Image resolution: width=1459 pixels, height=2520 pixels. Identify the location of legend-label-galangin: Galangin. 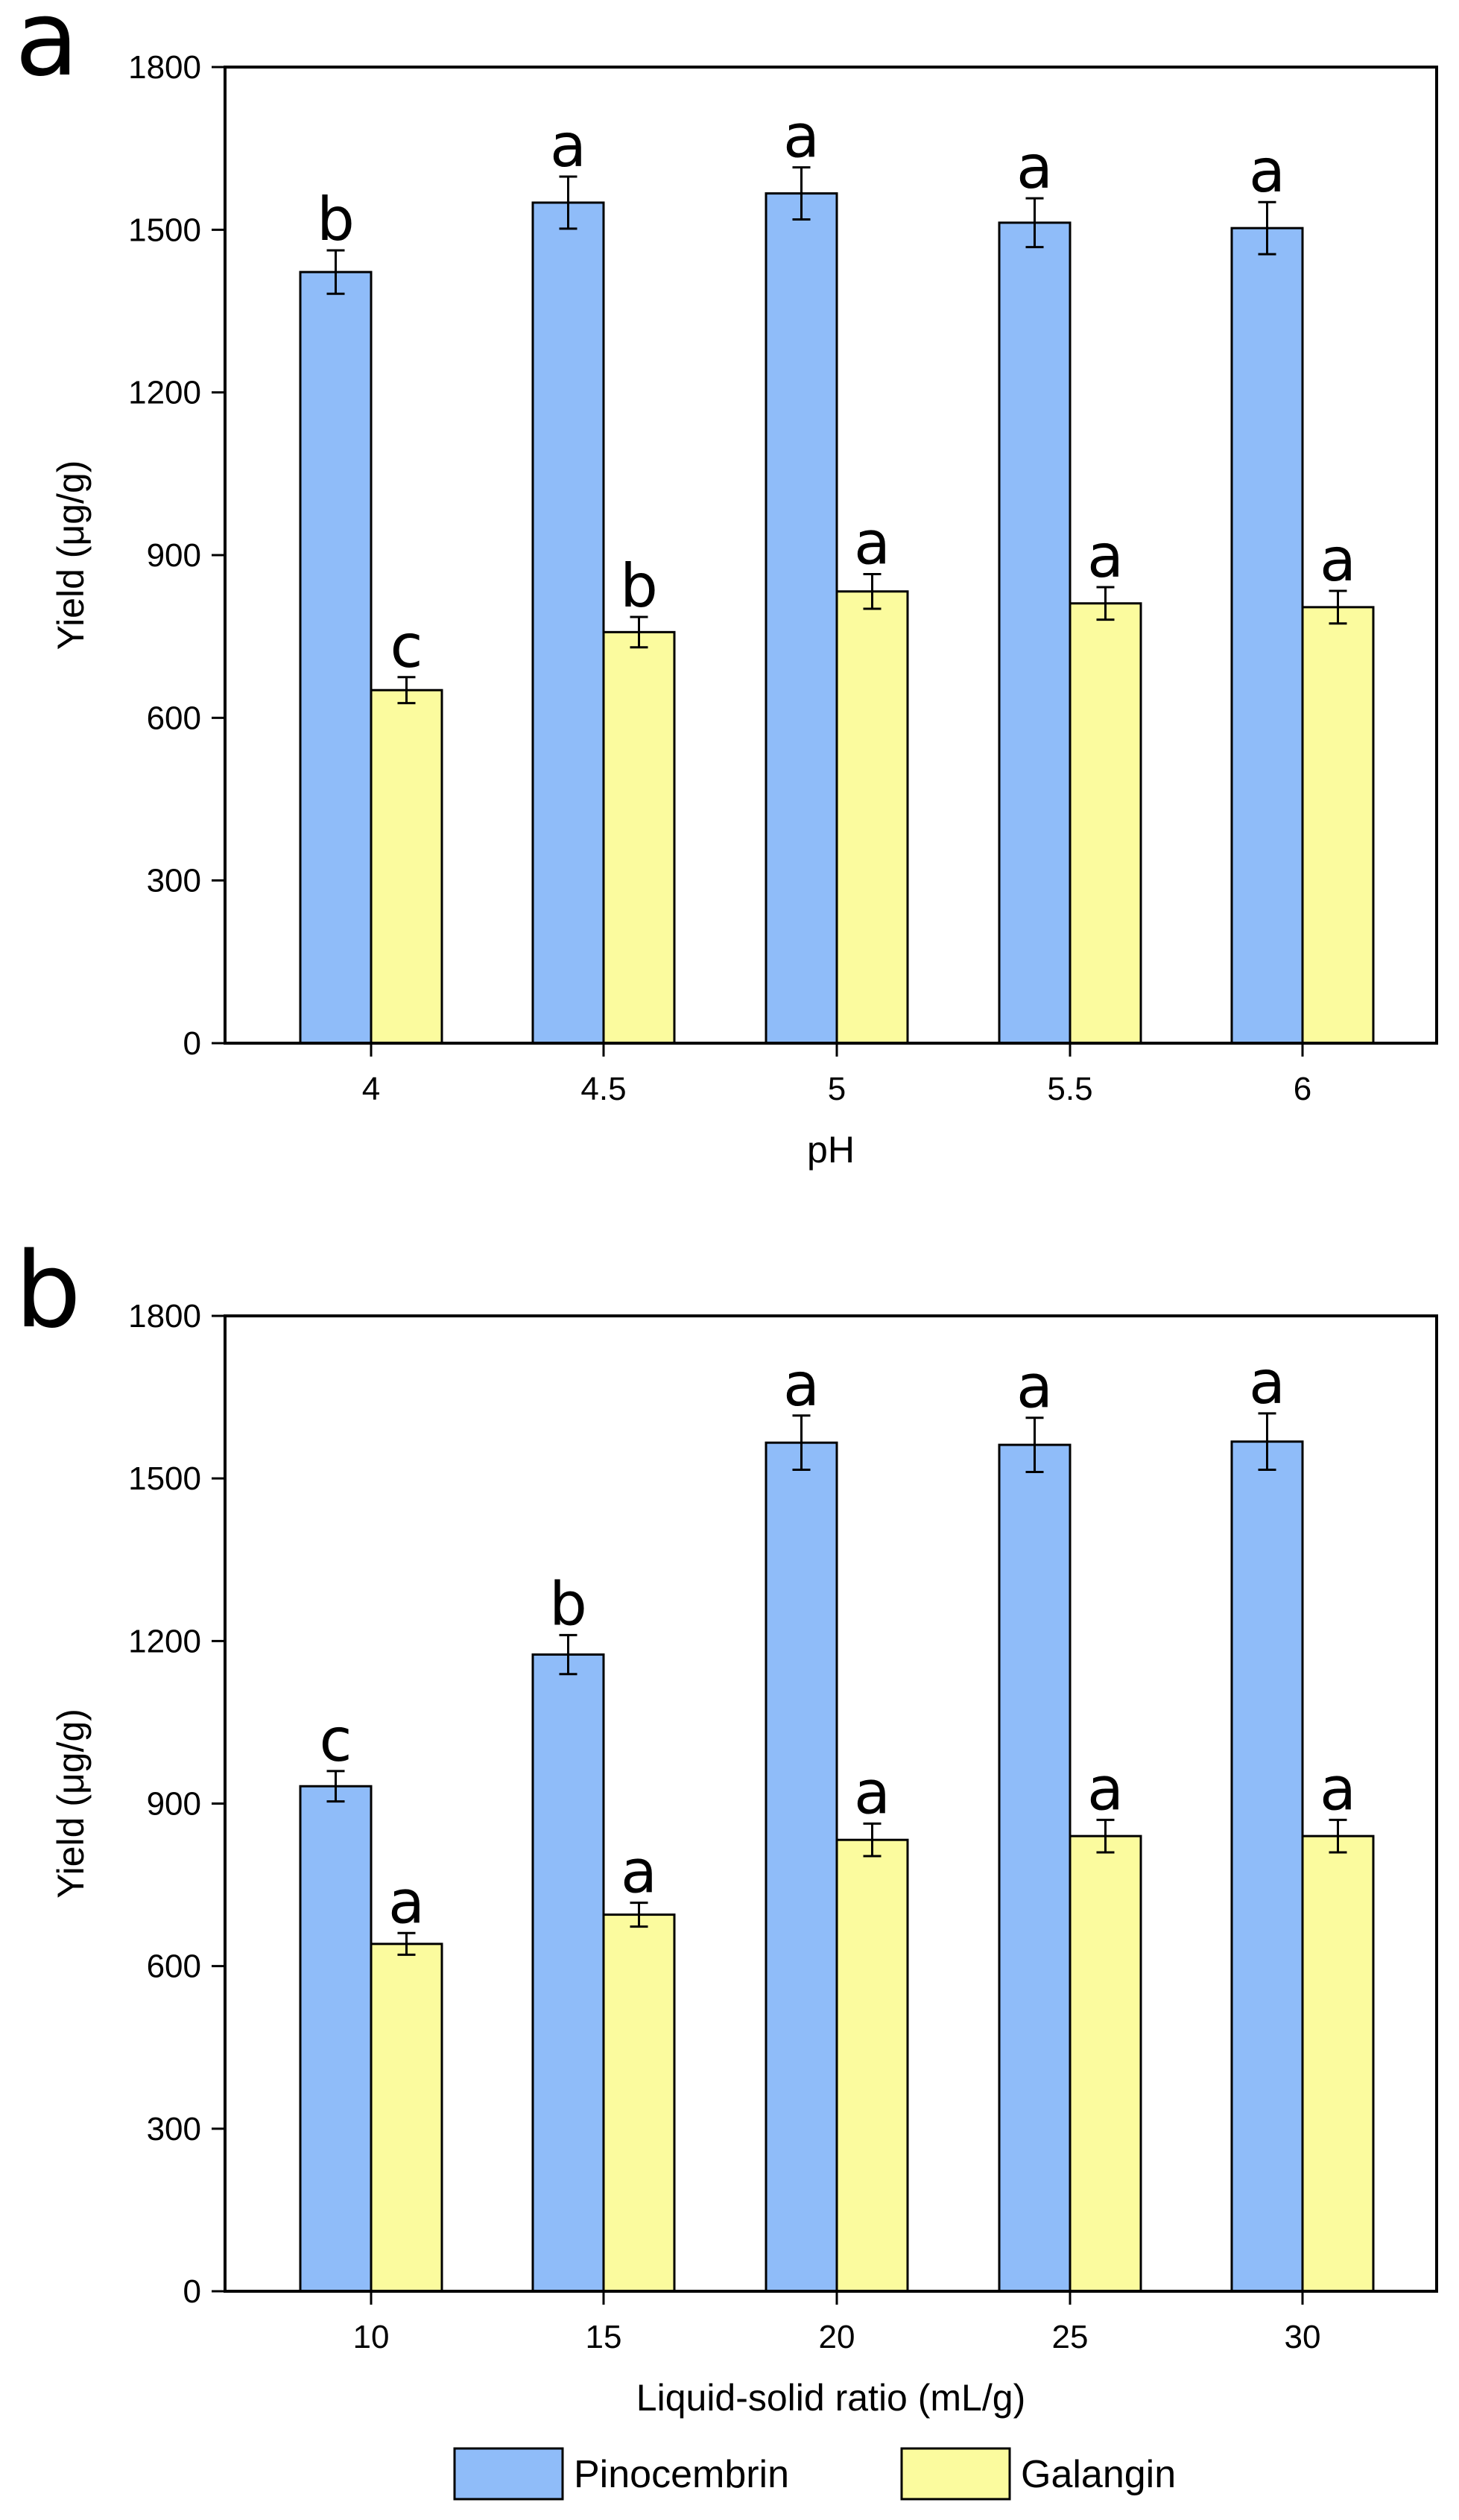
(1098, 2474).